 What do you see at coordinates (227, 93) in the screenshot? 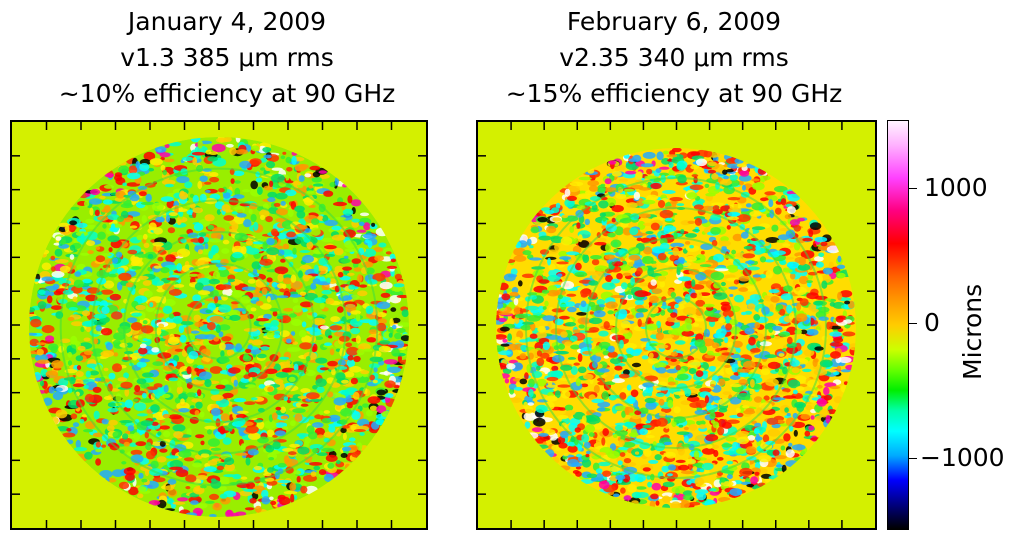
I see `left-efficiency: ~10% efficiency at 90 GHz` at bounding box center [227, 93].